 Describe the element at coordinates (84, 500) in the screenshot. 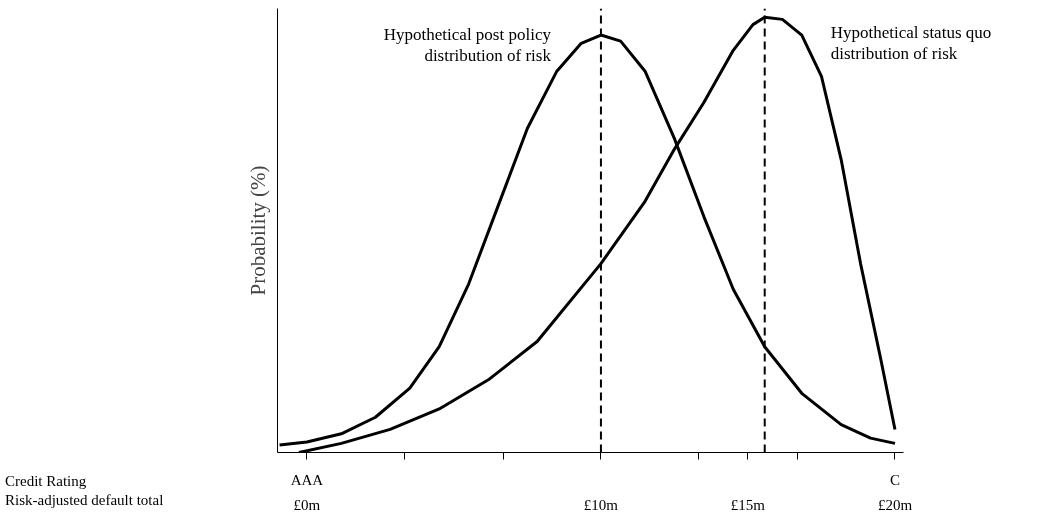

I see `text: Risk-adjusted default total` at that location.